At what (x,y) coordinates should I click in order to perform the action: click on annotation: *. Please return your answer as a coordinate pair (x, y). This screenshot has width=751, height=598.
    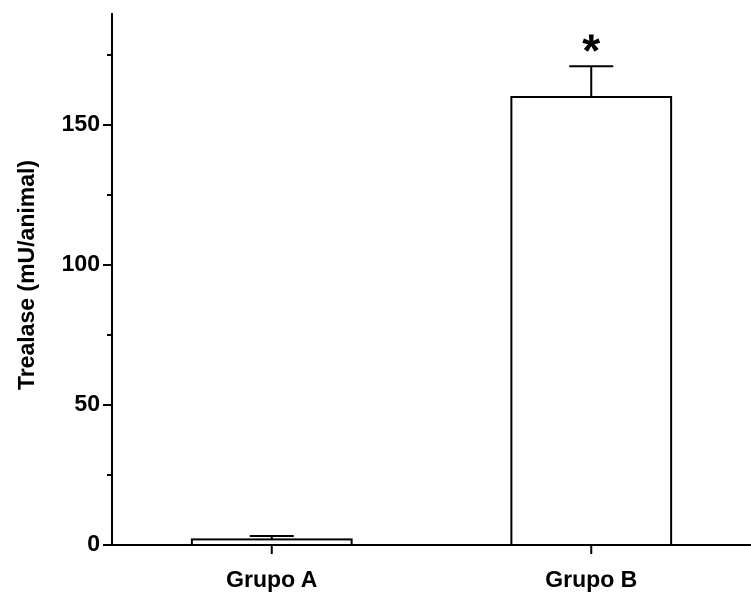
    Looking at the image, I should click on (591, 50).